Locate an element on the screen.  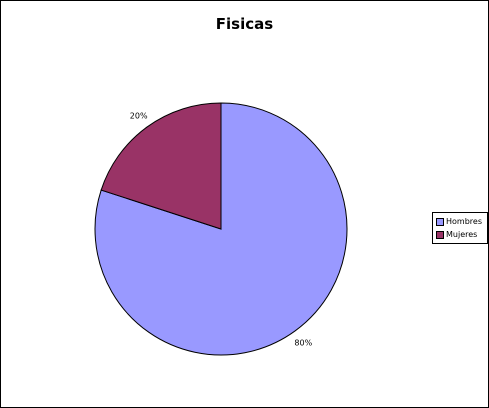
legend-swatch-hombres is located at coordinates (440, 222).